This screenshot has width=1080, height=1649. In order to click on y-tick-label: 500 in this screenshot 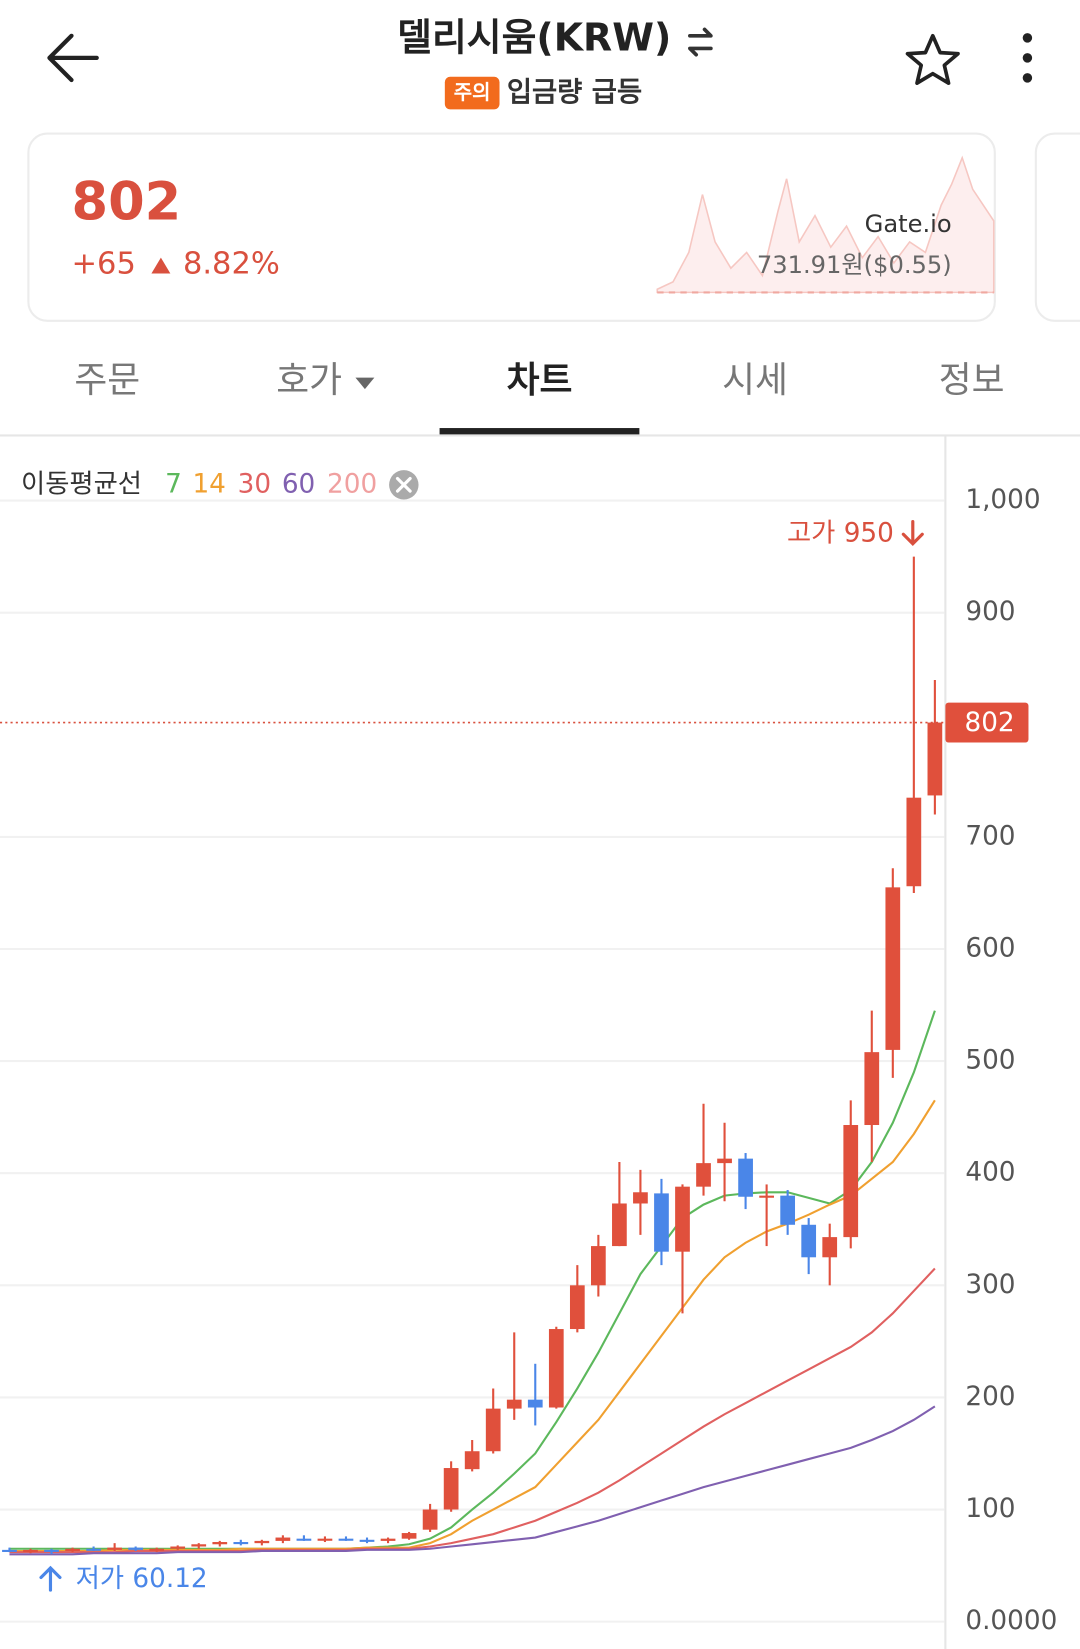, I will do `click(990, 1061)`.